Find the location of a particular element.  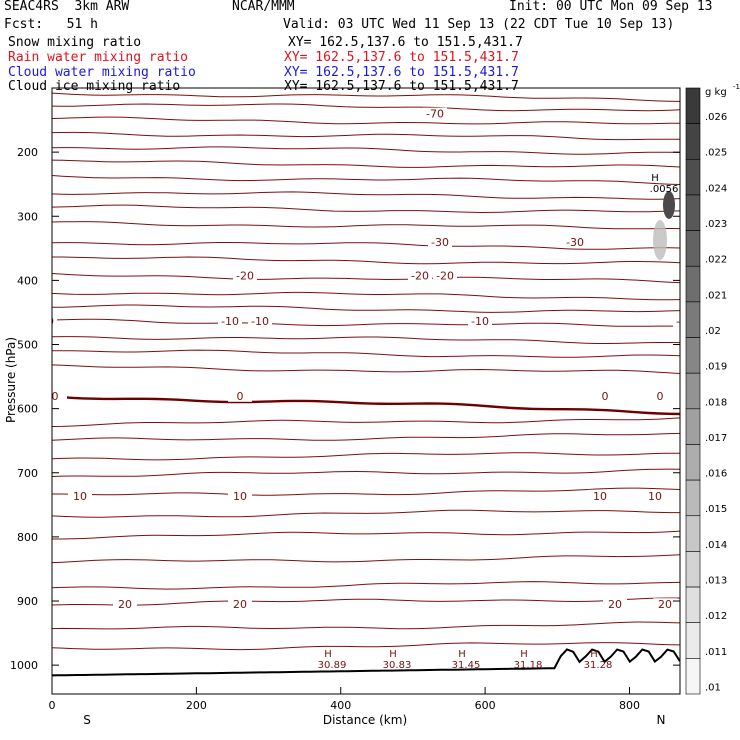

field-xy-cloudice: XY= 162.5,137.6 to 151.5,431.7 is located at coordinates (401, 86).